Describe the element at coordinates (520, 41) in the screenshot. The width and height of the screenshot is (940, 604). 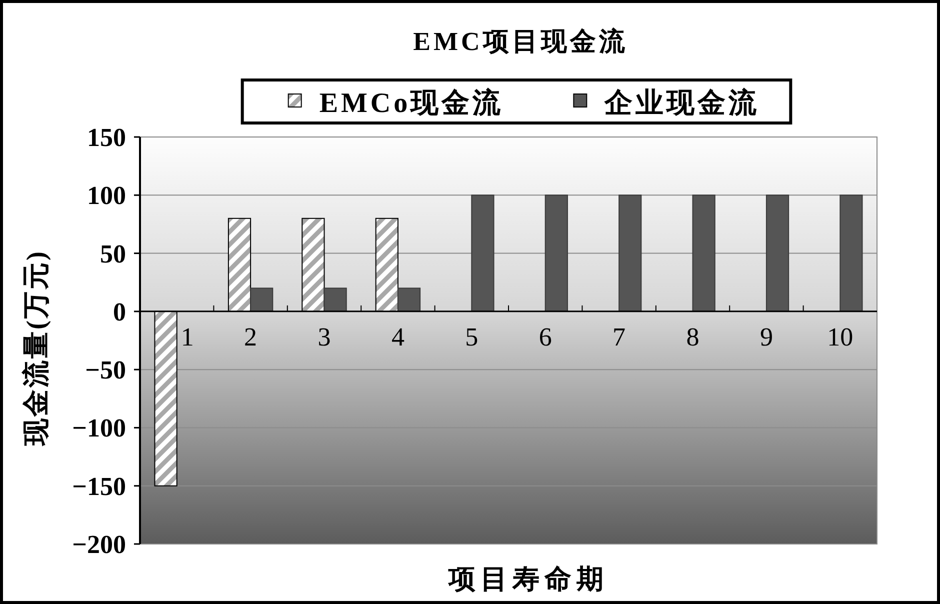
I see `title: EMC项目现金流` at that location.